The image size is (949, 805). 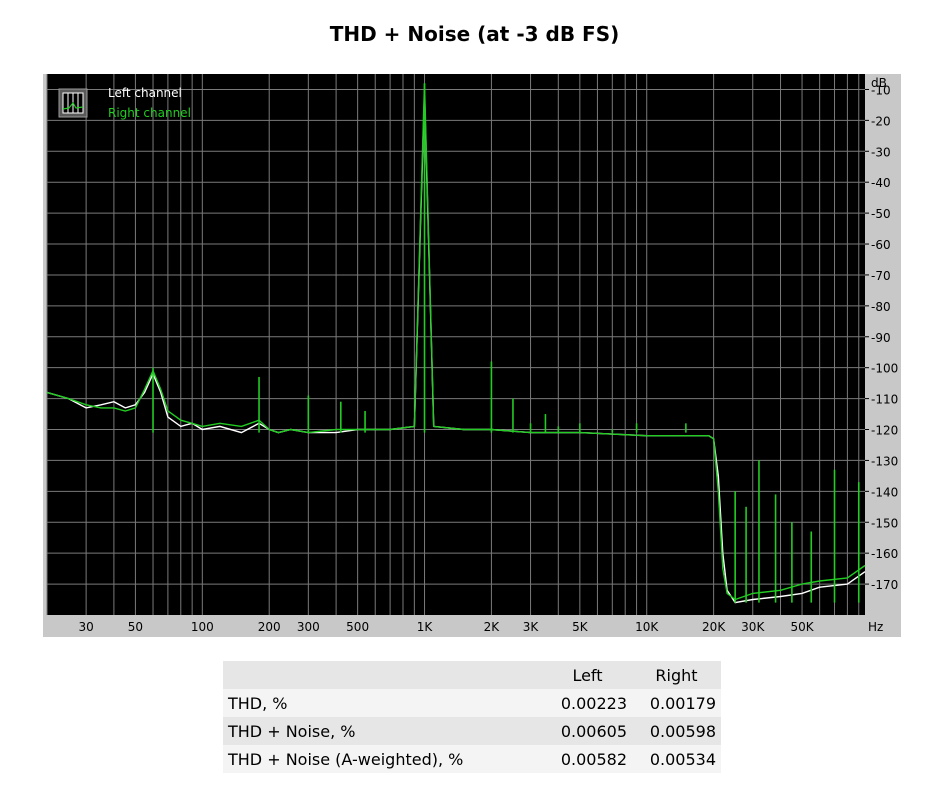 I want to click on y-tick-label: -160, so click(x=884, y=554).